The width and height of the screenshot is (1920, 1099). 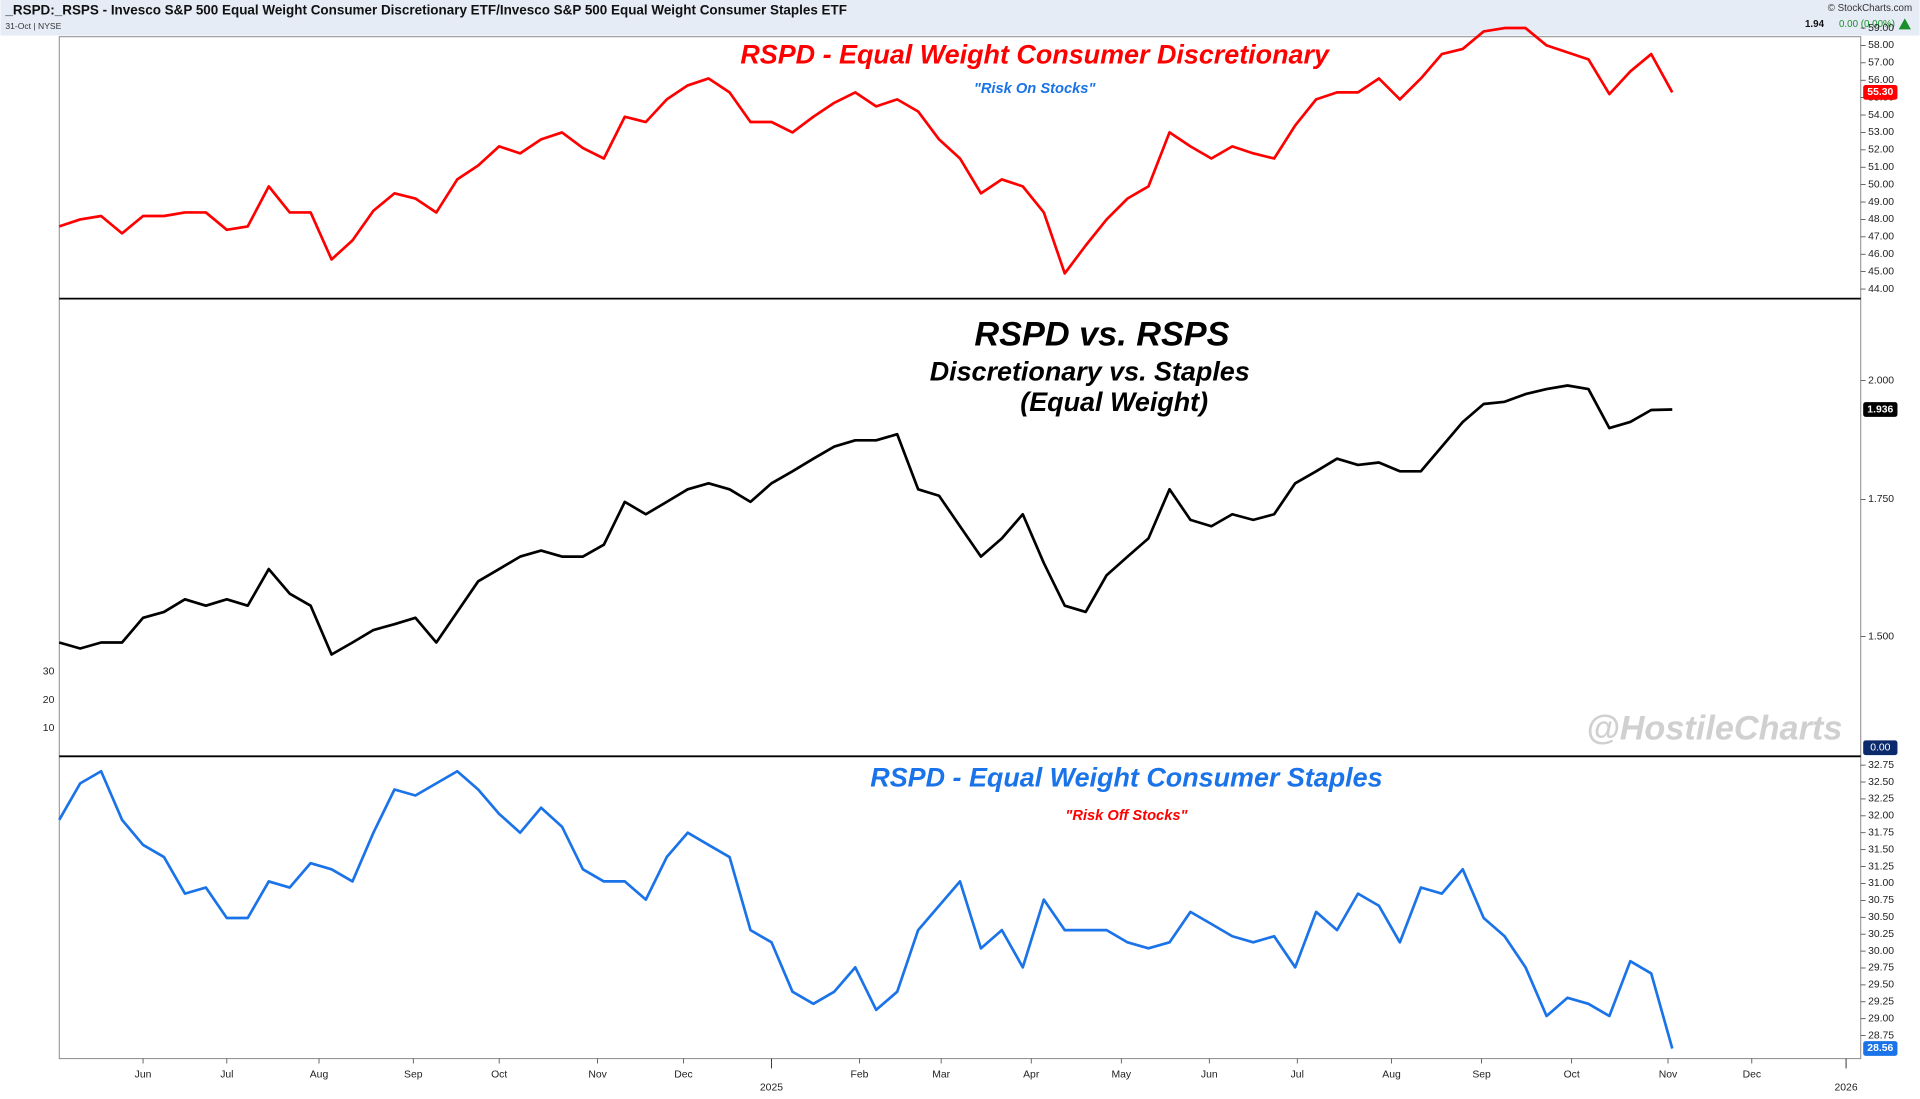 What do you see at coordinates (1881, 816) in the screenshot?
I see `y-tick-label: 32.00` at bounding box center [1881, 816].